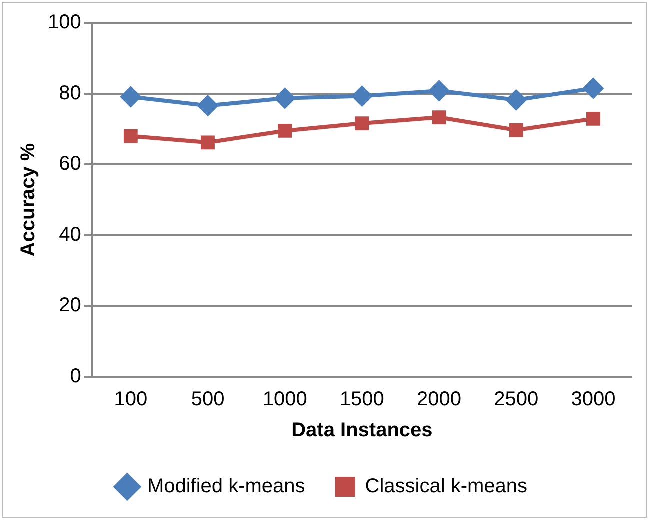 The height and width of the screenshot is (522, 651). What do you see at coordinates (362, 431) in the screenshot?
I see `x-axis-title: Data Instances` at bounding box center [362, 431].